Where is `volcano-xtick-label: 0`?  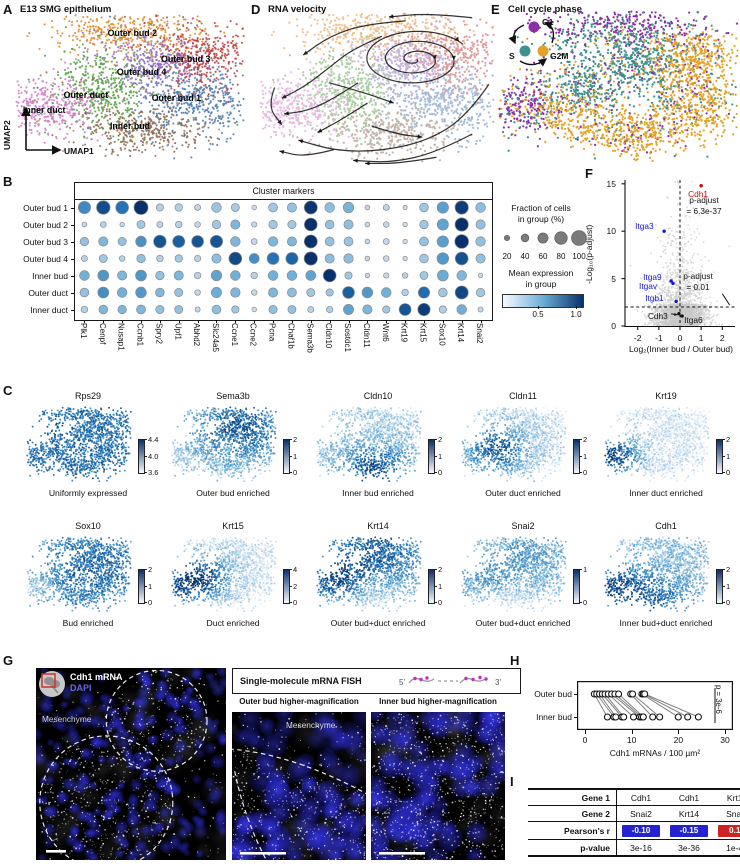
volcano-xtick-label: 0 is located at coordinates (680, 338).